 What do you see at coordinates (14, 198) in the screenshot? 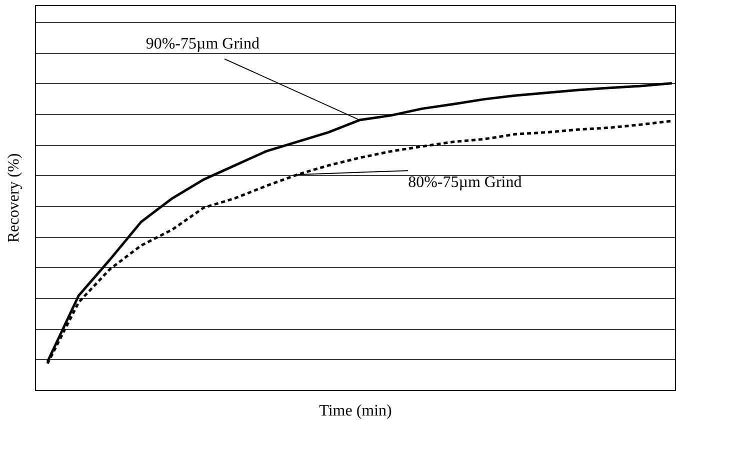
I see `y-axis-title: Recovery (%)` at bounding box center [14, 198].